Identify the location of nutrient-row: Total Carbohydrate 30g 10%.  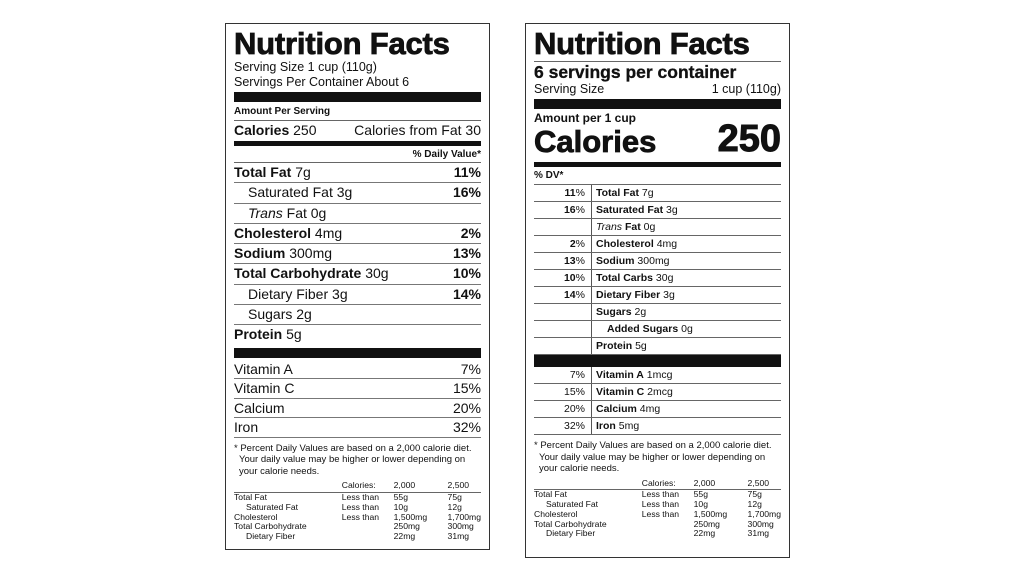
(357, 274).